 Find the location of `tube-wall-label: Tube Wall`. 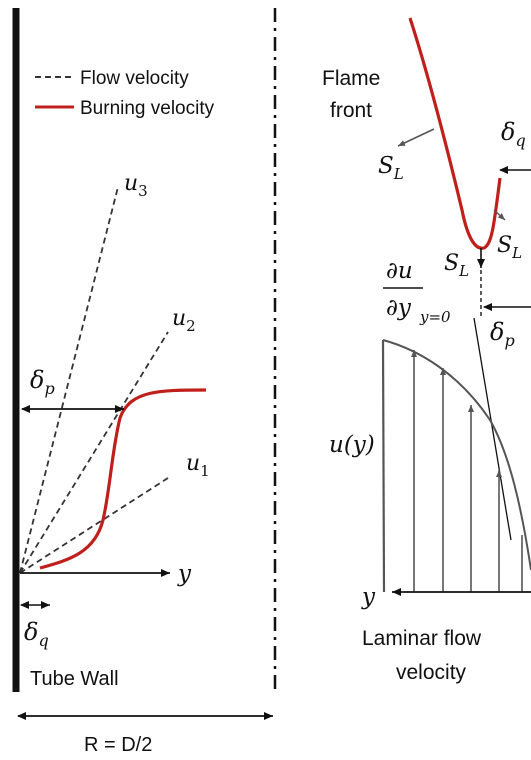

tube-wall-label: Tube Wall is located at coordinates (74, 679).